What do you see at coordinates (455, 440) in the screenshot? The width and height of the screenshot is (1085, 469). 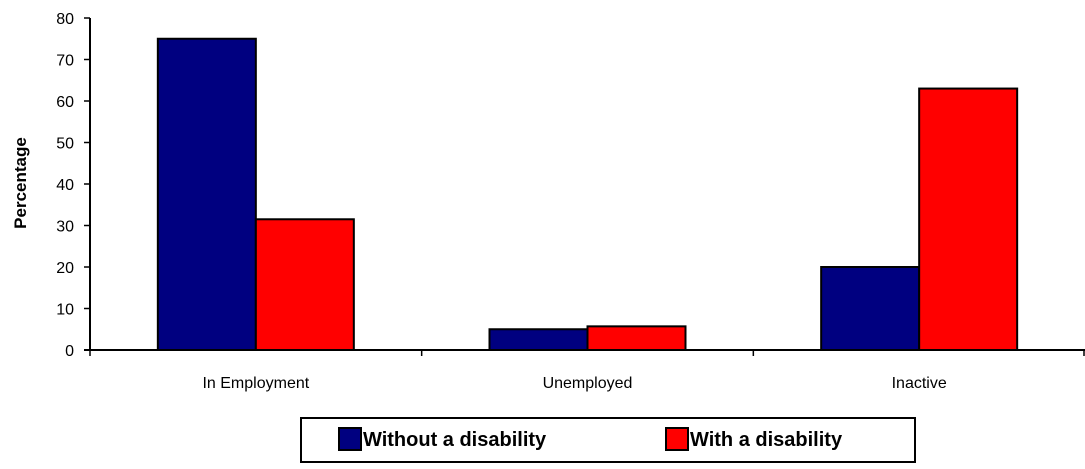 I see `legend-label: Without a disability` at bounding box center [455, 440].